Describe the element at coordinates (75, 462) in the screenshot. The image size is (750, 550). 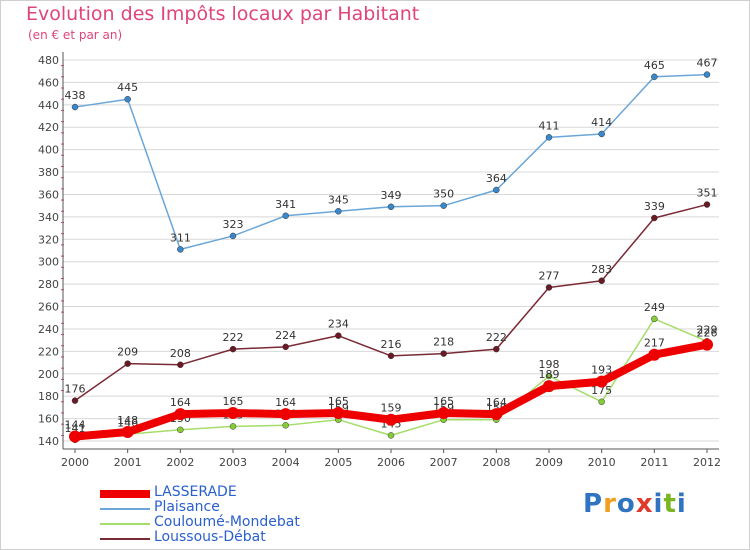
I see `x-tick-label: 2000` at that location.